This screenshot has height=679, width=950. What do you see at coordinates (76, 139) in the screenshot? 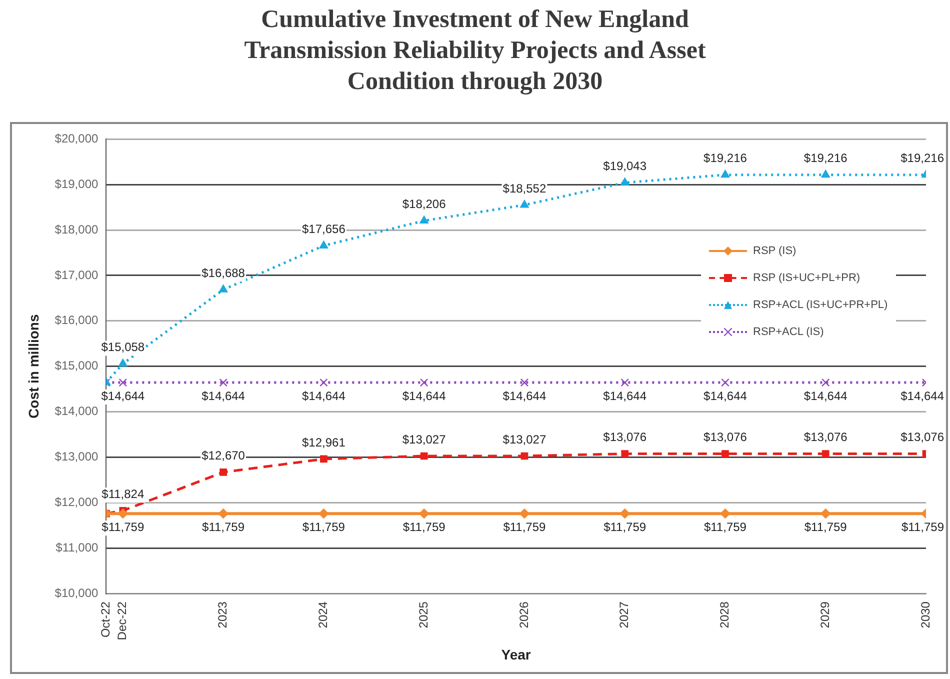
I see `y-tick-label: $20,000` at bounding box center [76, 139].